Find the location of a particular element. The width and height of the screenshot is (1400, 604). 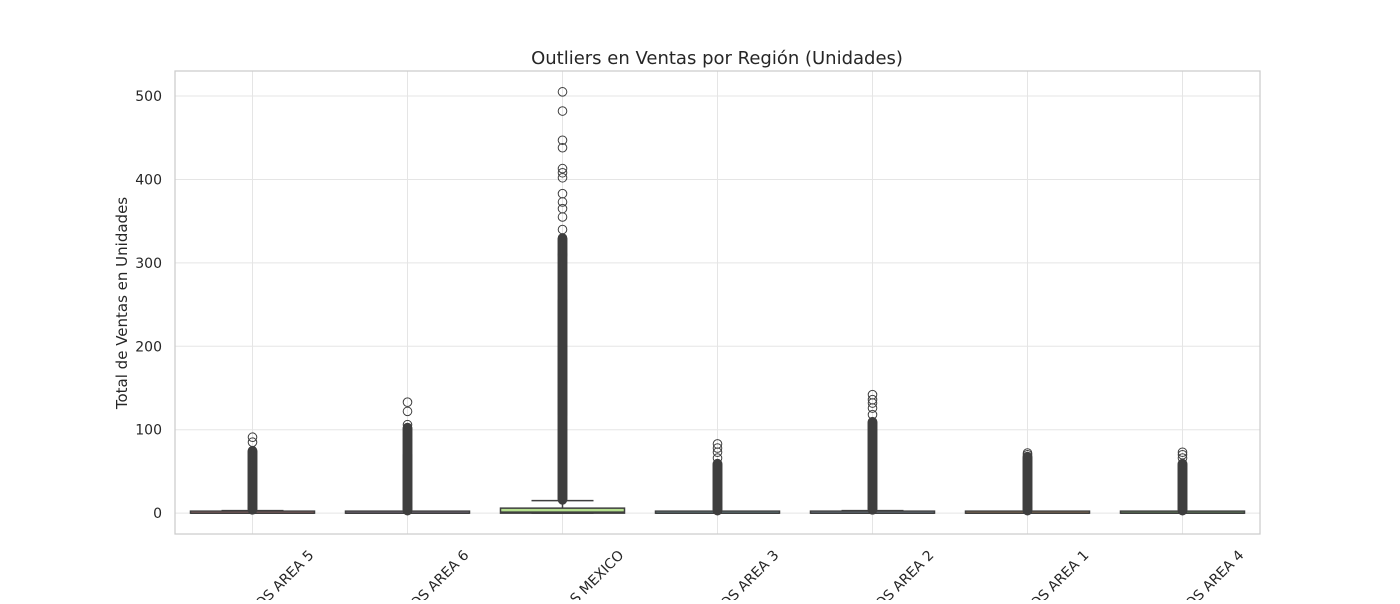

x-tick-label: OS AREA 2 is located at coordinates (905, 574).